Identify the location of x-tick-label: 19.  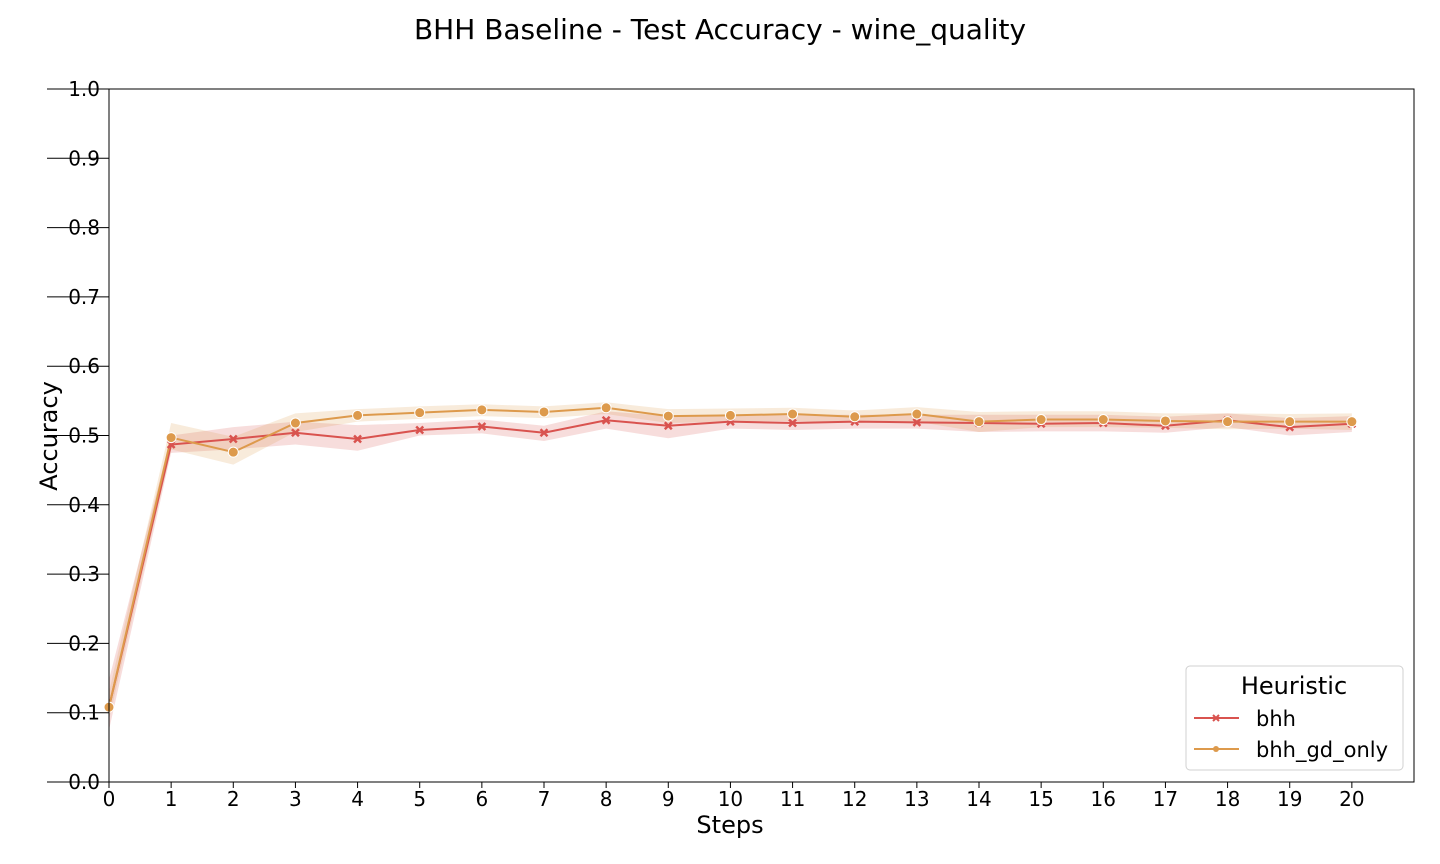
(1289, 799).